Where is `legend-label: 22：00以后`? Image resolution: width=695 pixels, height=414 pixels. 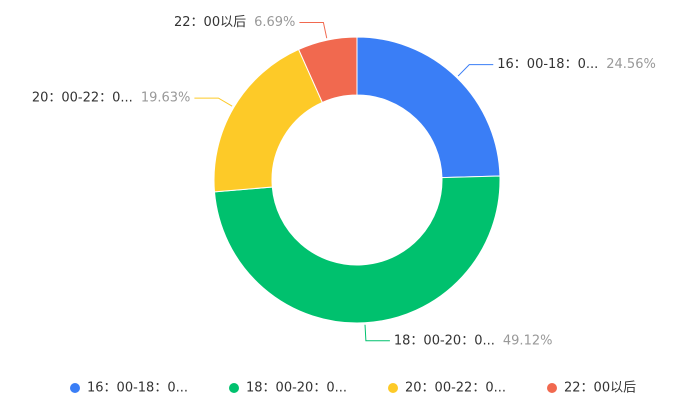
legend-label: 22：00以后 is located at coordinates (600, 388).